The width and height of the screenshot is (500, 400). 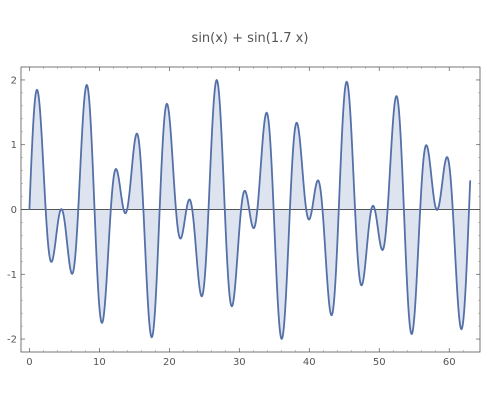 I want to click on x-tick-label: 20, so click(x=169, y=362).